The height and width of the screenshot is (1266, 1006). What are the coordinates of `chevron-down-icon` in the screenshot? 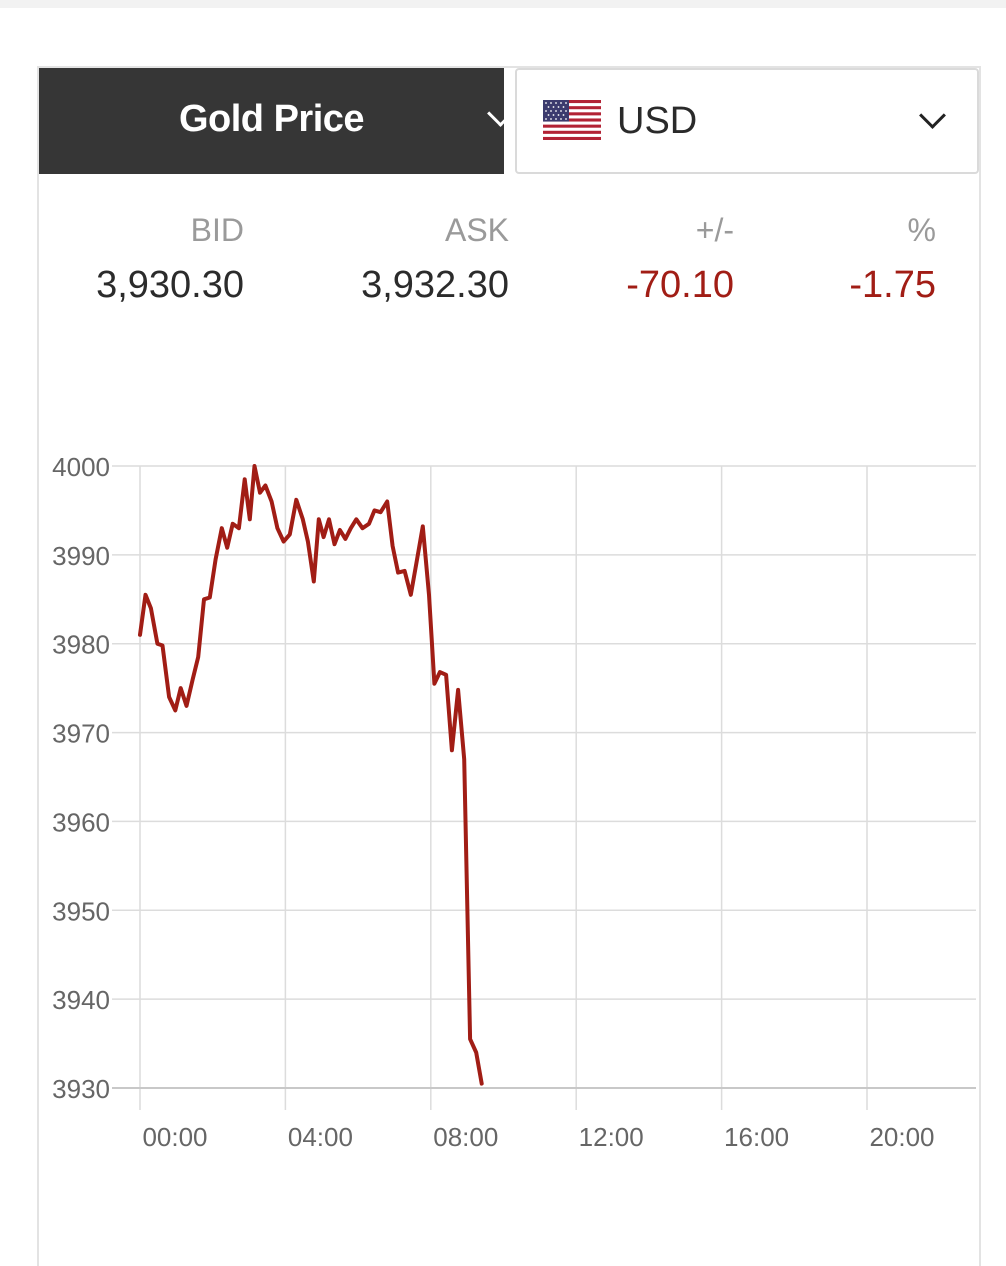 It's located at (932, 115).